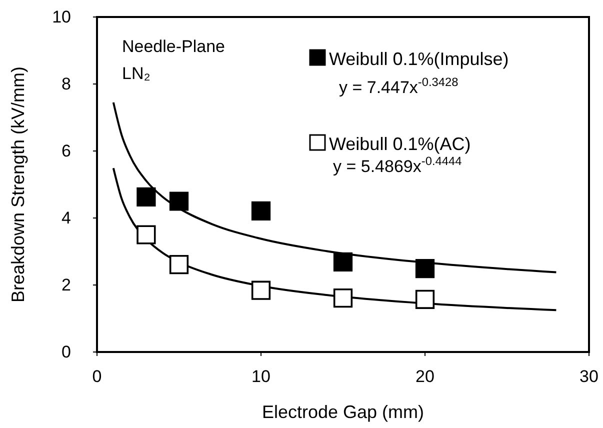 The image size is (603, 428). I want to click on x-axis-title: Electrode Gap (mm), so click(343, 412).